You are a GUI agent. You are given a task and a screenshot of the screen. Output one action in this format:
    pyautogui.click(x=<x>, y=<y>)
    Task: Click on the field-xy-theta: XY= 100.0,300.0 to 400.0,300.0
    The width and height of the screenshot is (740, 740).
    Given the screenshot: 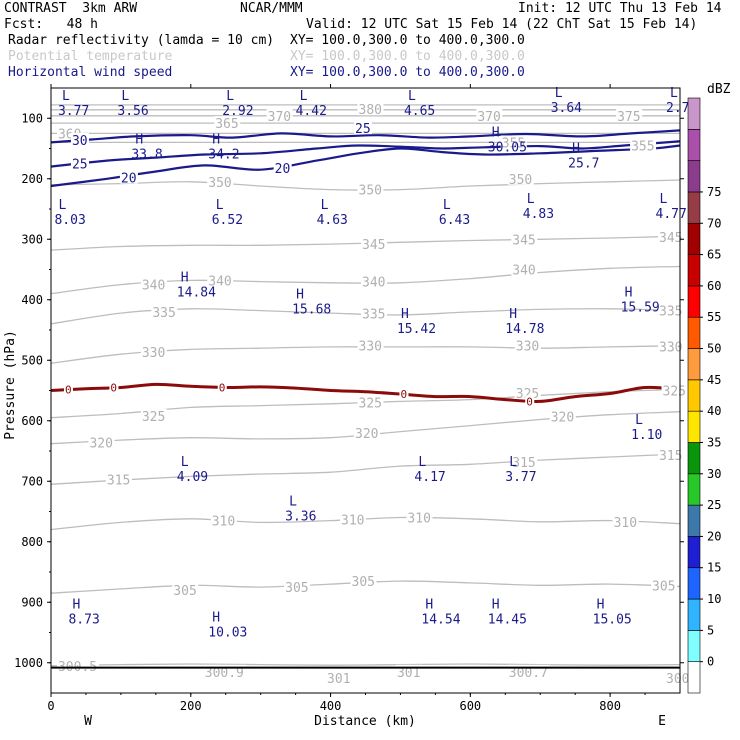 What is the action you would take?
    pyautogui.click(x=407, y=56)
    